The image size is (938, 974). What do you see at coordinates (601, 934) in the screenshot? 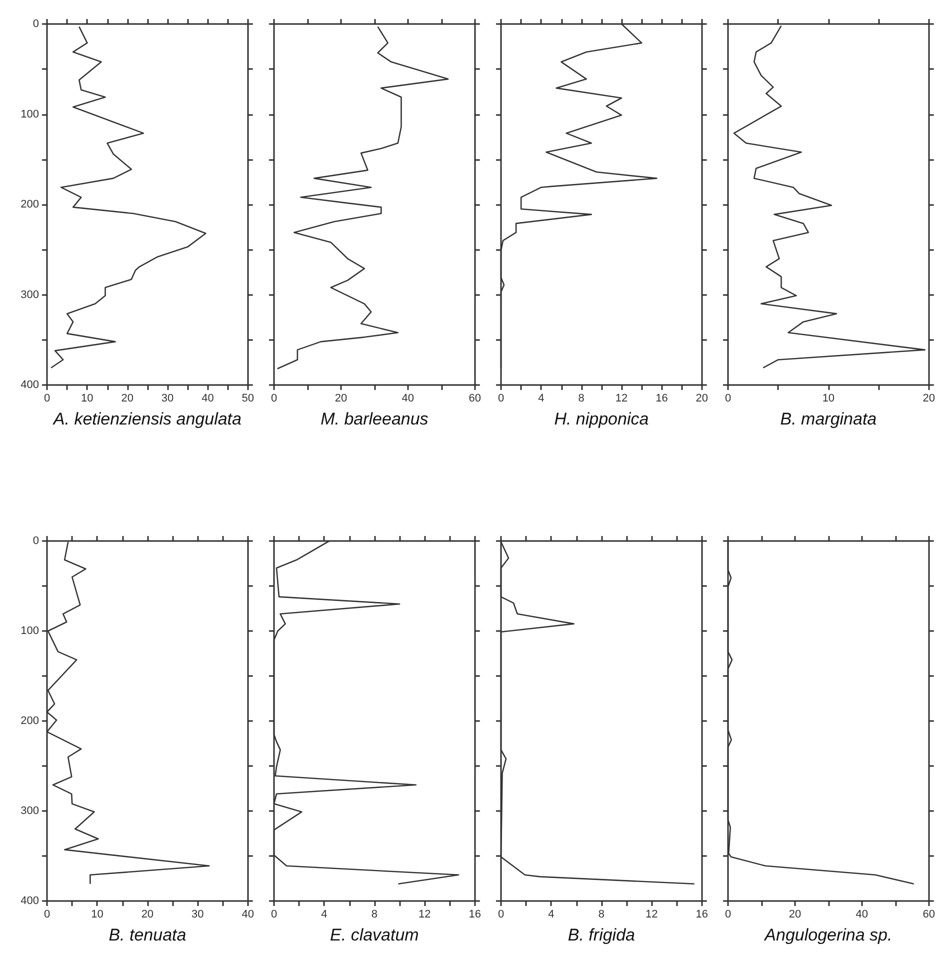
I see `x-axis-title: B. frigida` at bounding box center [601, 934].